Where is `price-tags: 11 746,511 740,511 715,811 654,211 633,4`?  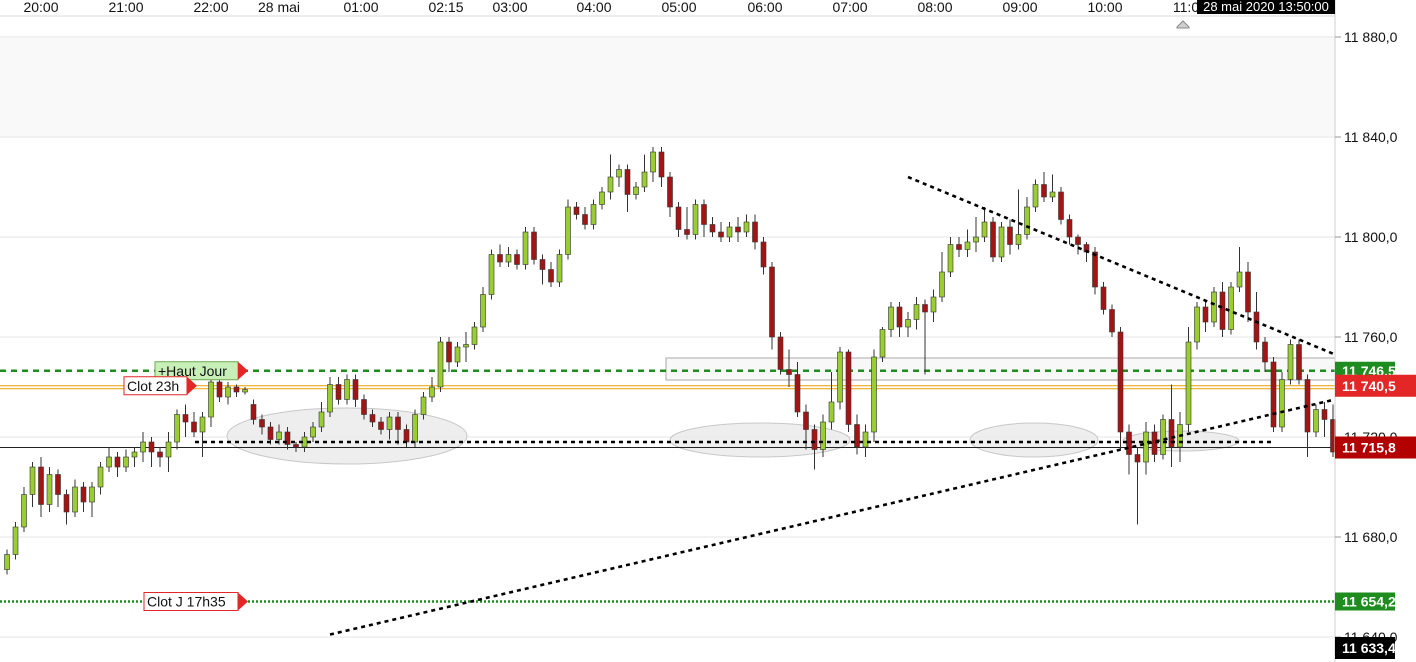
price-tags: 11 746,511 740,511 715,811 654,211 633,4 is located at coordinates (1375, 510).